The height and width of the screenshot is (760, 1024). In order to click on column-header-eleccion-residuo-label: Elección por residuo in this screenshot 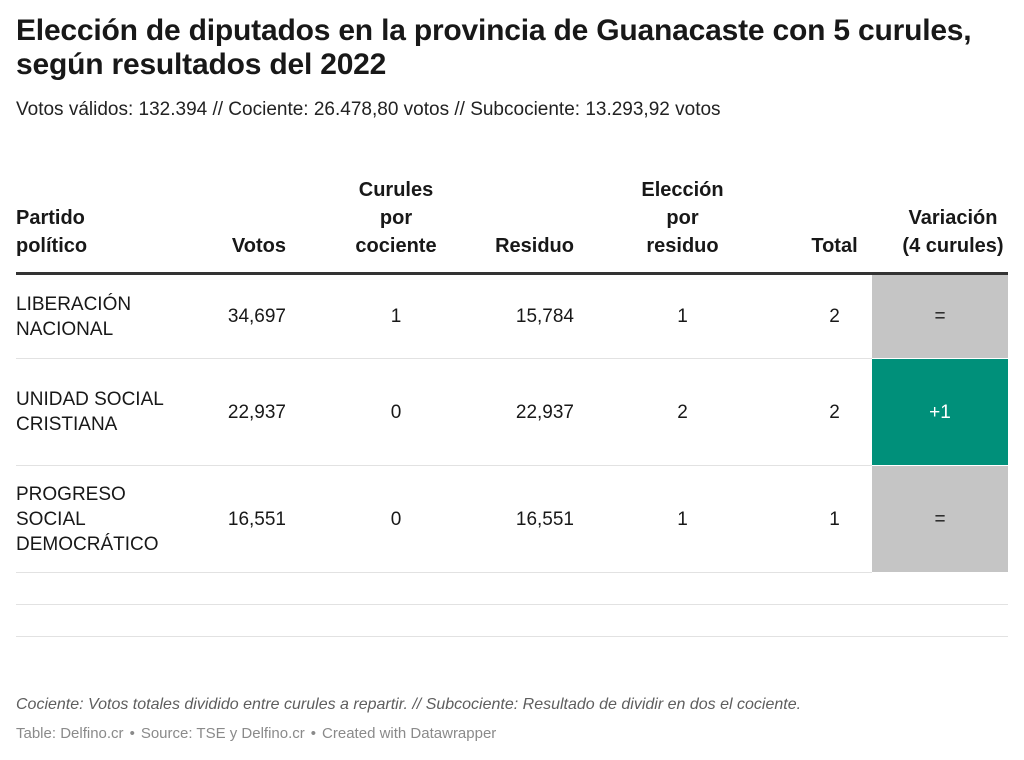, I will do `click(682, 218)`.